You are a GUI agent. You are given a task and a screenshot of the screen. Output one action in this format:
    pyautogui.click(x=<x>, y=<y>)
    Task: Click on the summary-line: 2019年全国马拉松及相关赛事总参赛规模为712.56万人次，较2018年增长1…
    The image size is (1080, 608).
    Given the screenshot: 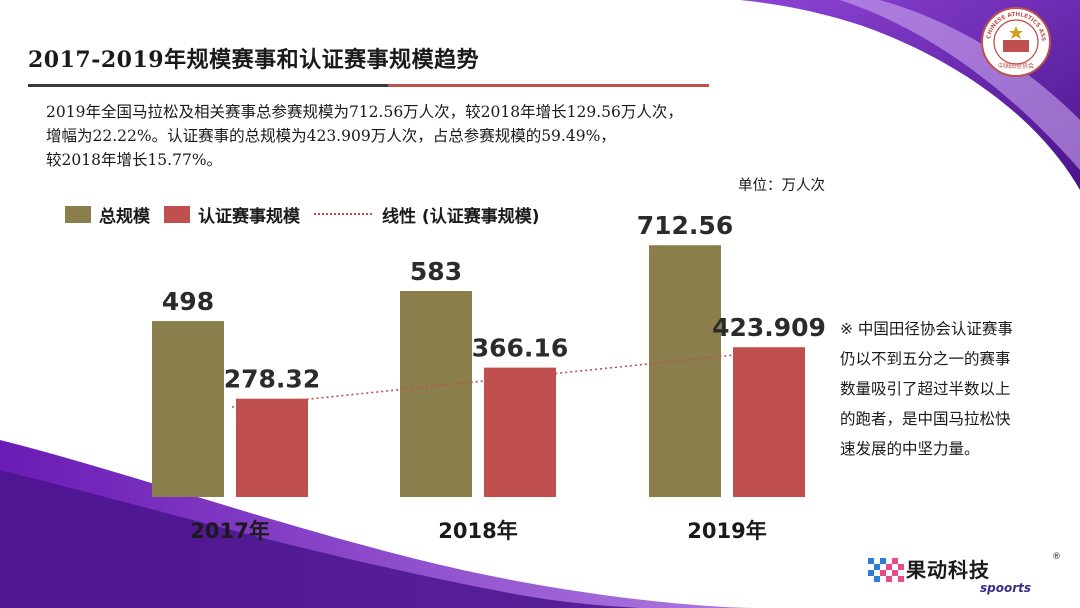 What is the action you would take?
    pyautogui.click(x=364, y=112)
    